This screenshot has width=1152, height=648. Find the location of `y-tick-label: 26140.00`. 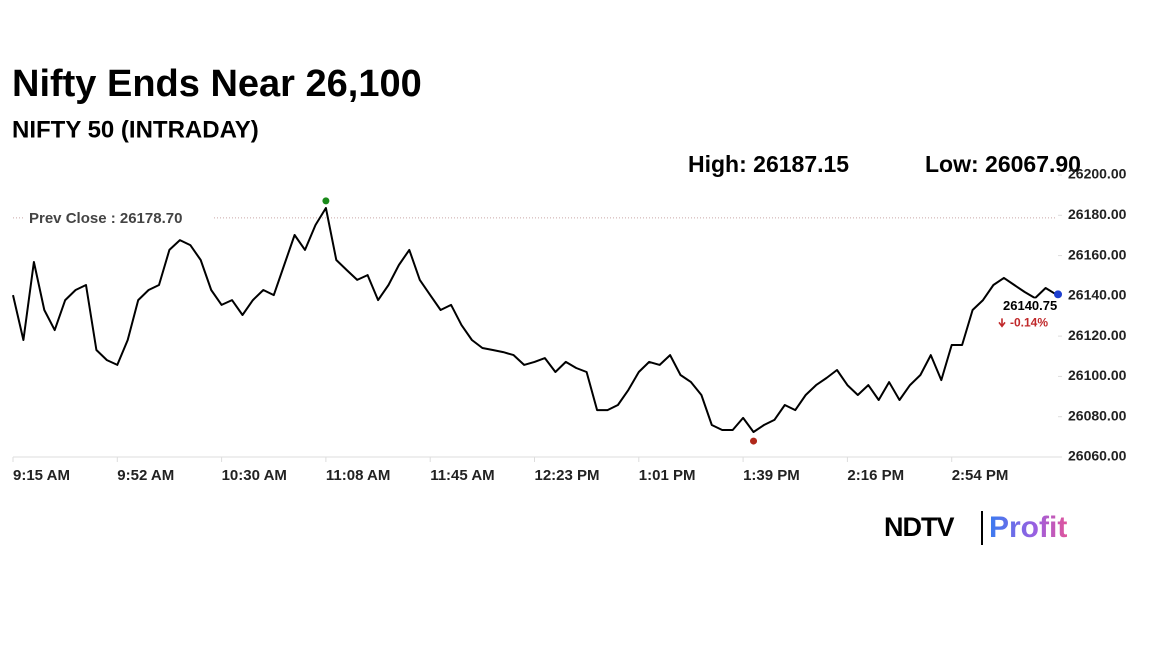

y-tick-label: 26140.00 is located at coordinates (1097, 295).